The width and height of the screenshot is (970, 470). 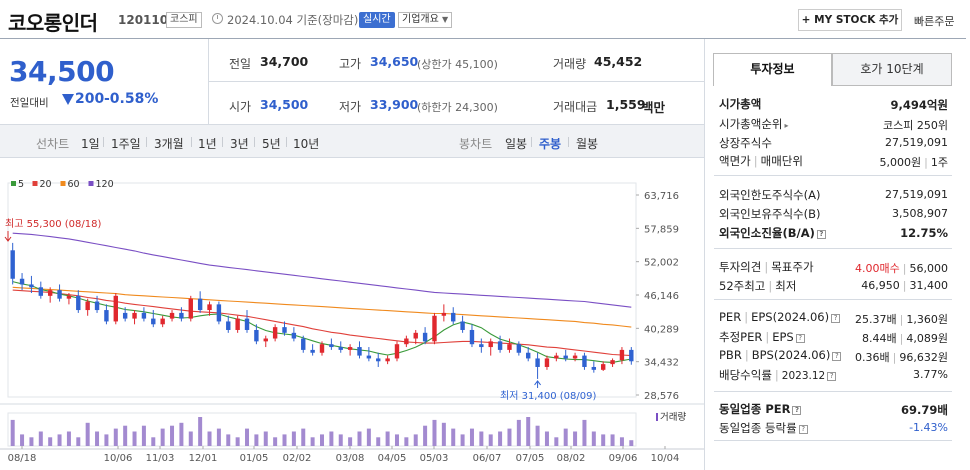 I want to click on period-10y: 10년, so click(x=306, y=144).